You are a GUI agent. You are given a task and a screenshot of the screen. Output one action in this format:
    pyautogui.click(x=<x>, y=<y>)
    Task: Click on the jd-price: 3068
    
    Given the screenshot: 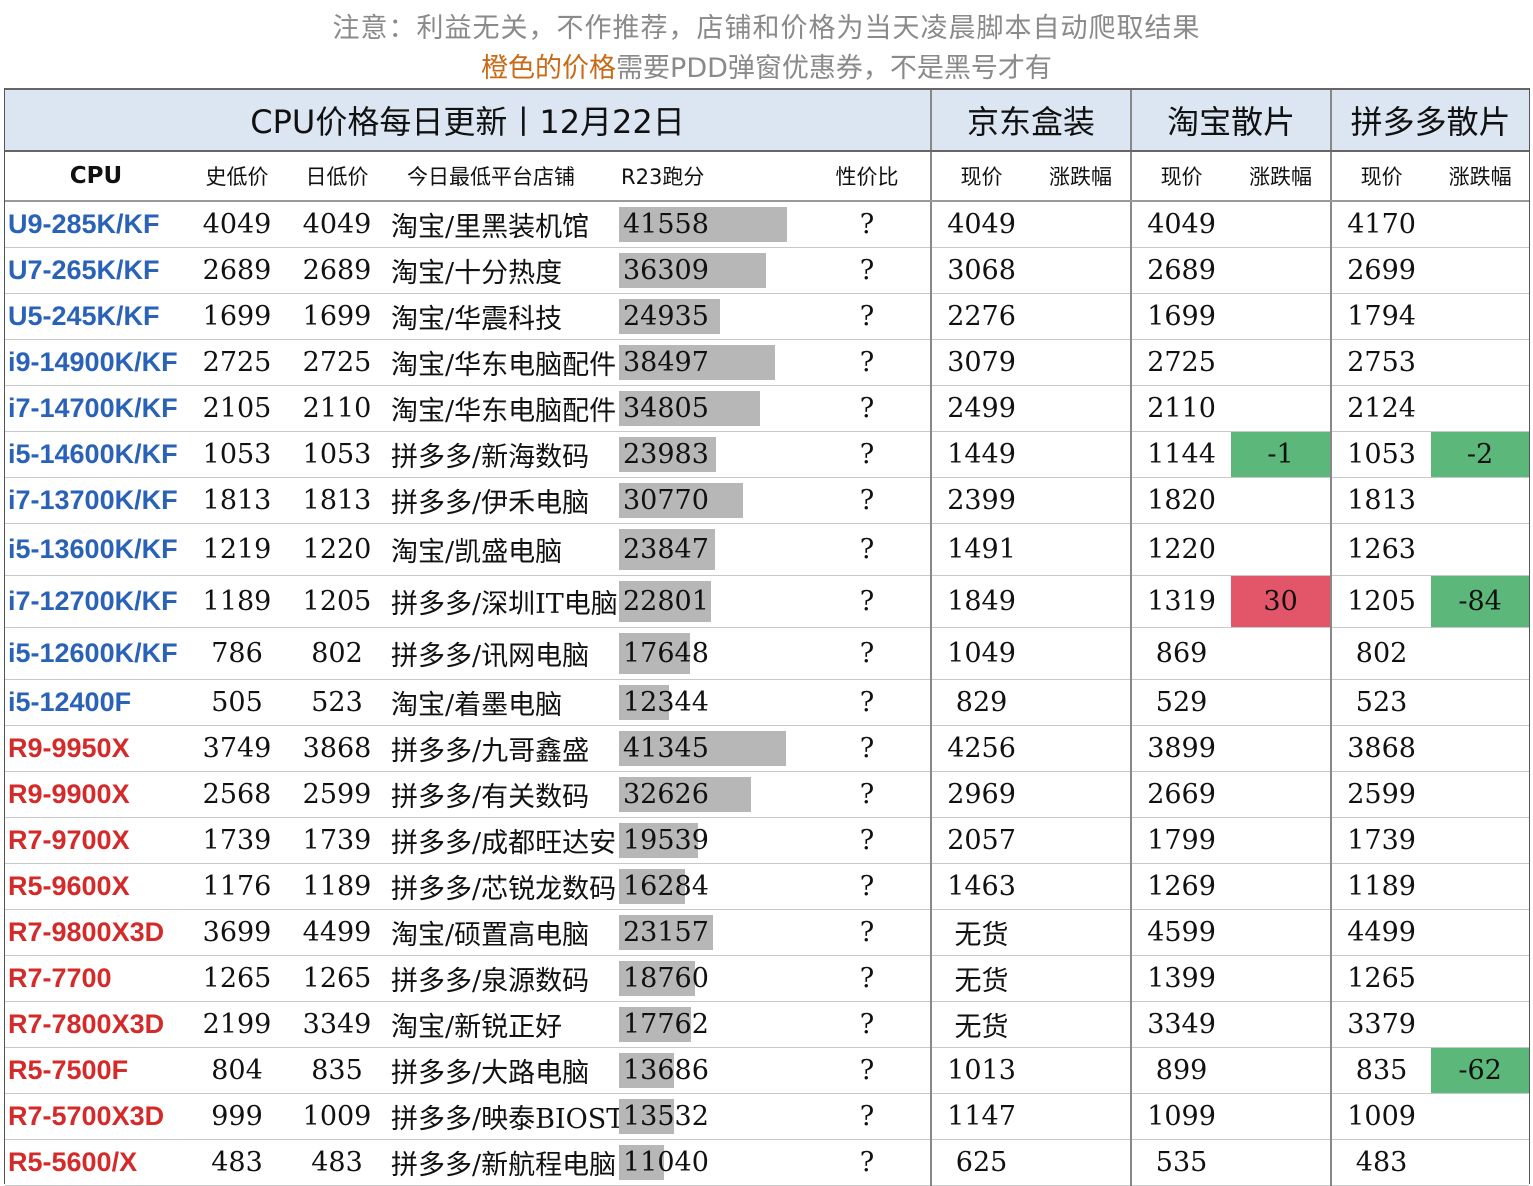 What is the action you would take?
    pyautogui.click(x=981, y=270)
    